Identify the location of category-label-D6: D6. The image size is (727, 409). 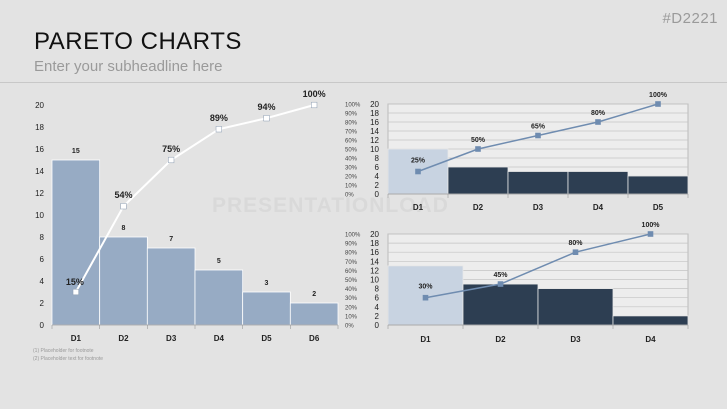
(314, 338).